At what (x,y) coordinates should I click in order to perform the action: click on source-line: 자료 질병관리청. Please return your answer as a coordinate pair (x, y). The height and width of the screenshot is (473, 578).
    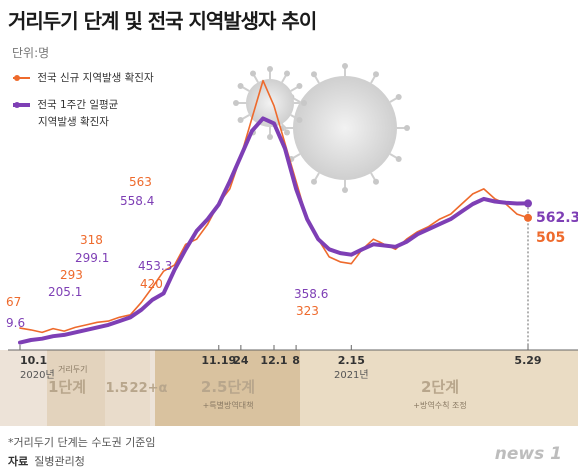
    Looking at the image, I should click on (46, 461).